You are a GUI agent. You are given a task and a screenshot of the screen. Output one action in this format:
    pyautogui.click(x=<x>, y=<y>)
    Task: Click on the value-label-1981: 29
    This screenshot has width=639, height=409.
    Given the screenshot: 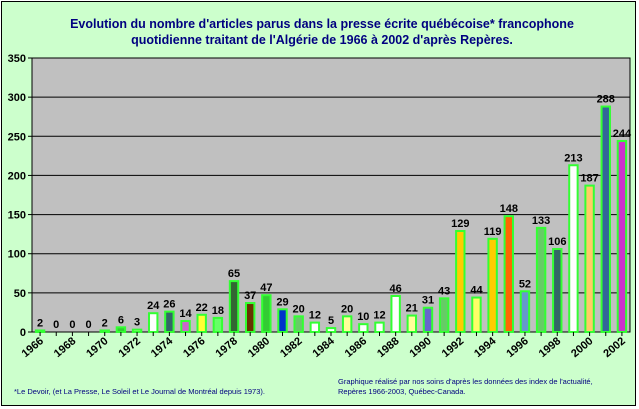 What is the action you would take?
    pyautogui.click(x=282, y=302)
    